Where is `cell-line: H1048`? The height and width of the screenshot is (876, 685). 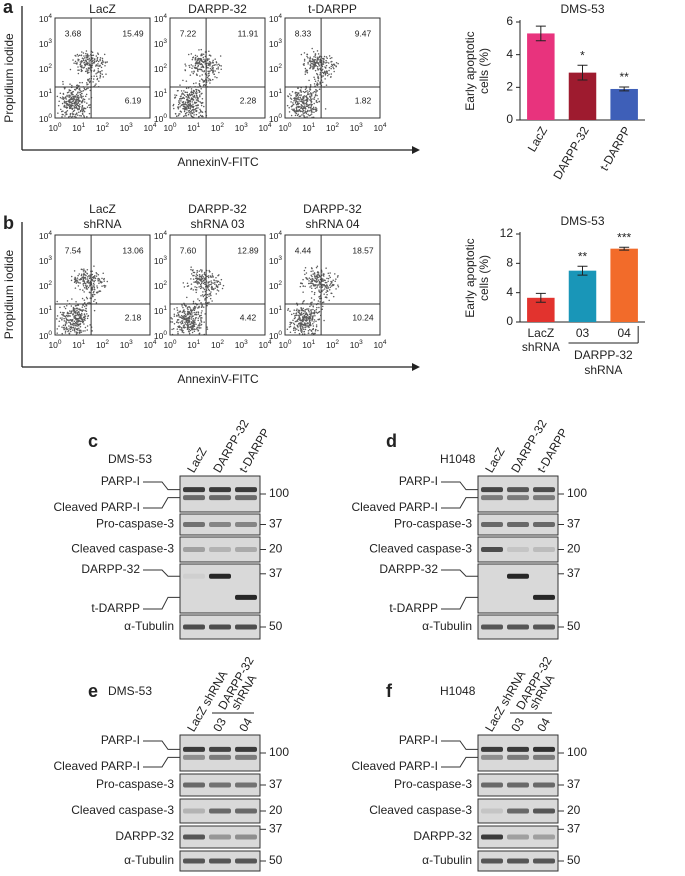 cell-line: H1048 is located at coordinates (458, 691).